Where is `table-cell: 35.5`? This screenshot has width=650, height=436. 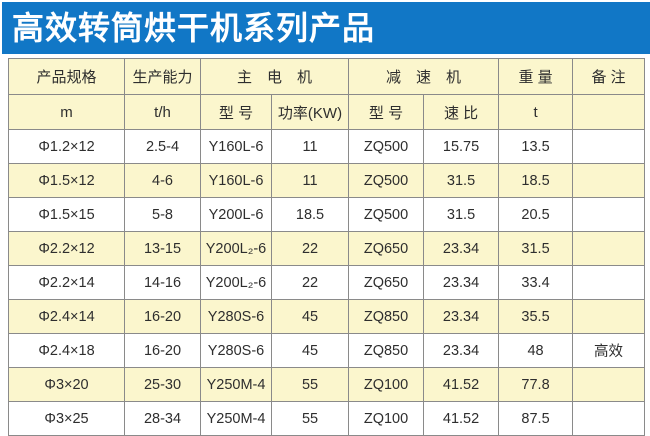 table-cell: 35.5 is located at coordinates (536, 316).